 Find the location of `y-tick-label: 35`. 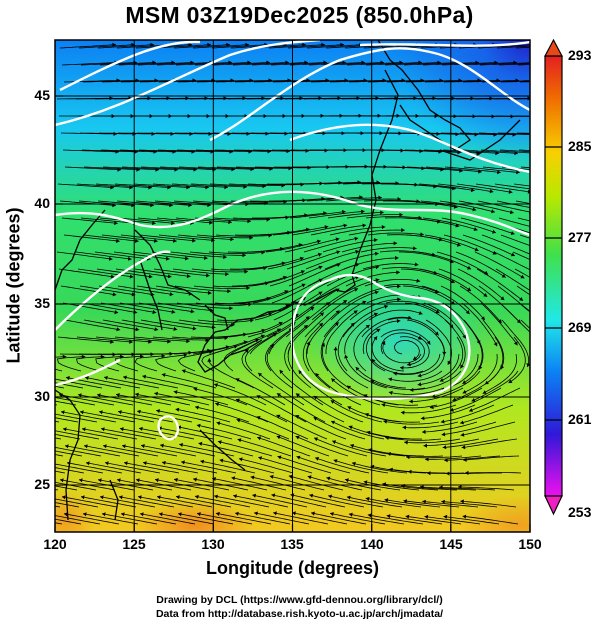

y-tick-label: 35 is located at coordinates (42, 303).